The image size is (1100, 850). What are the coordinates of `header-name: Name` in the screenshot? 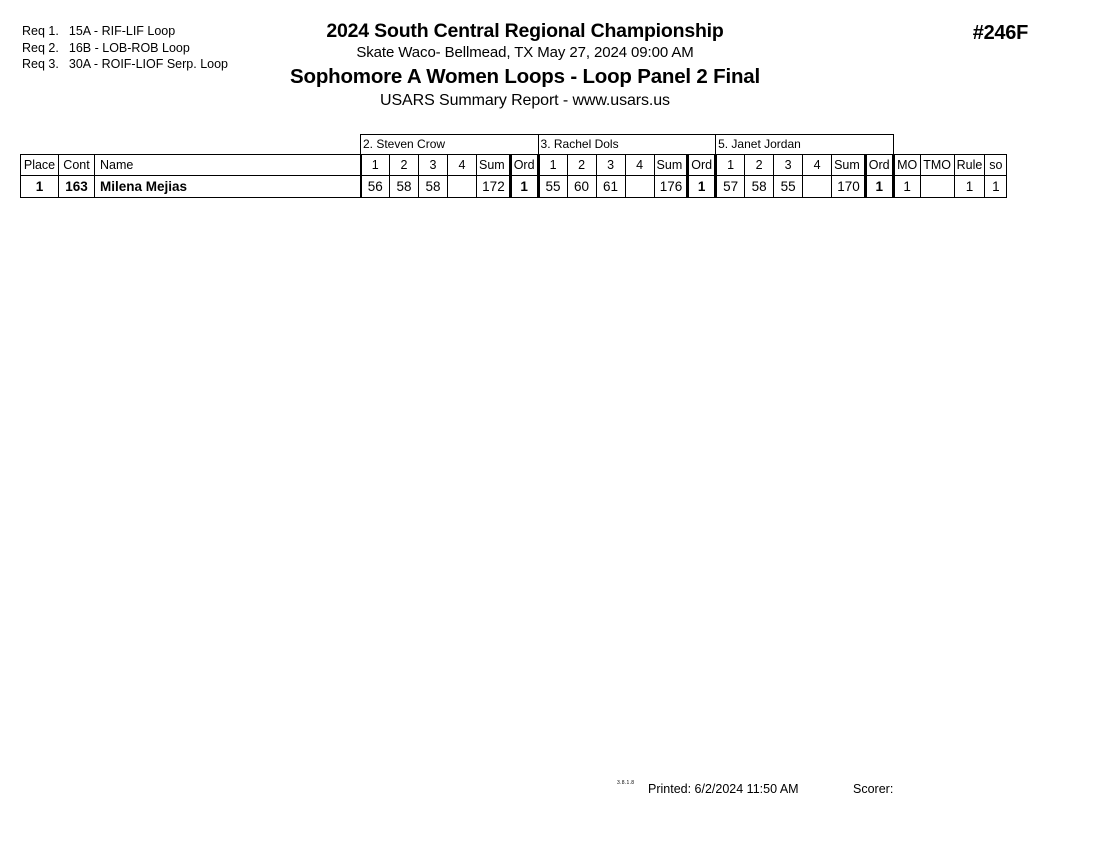 It's located at (227, 165).